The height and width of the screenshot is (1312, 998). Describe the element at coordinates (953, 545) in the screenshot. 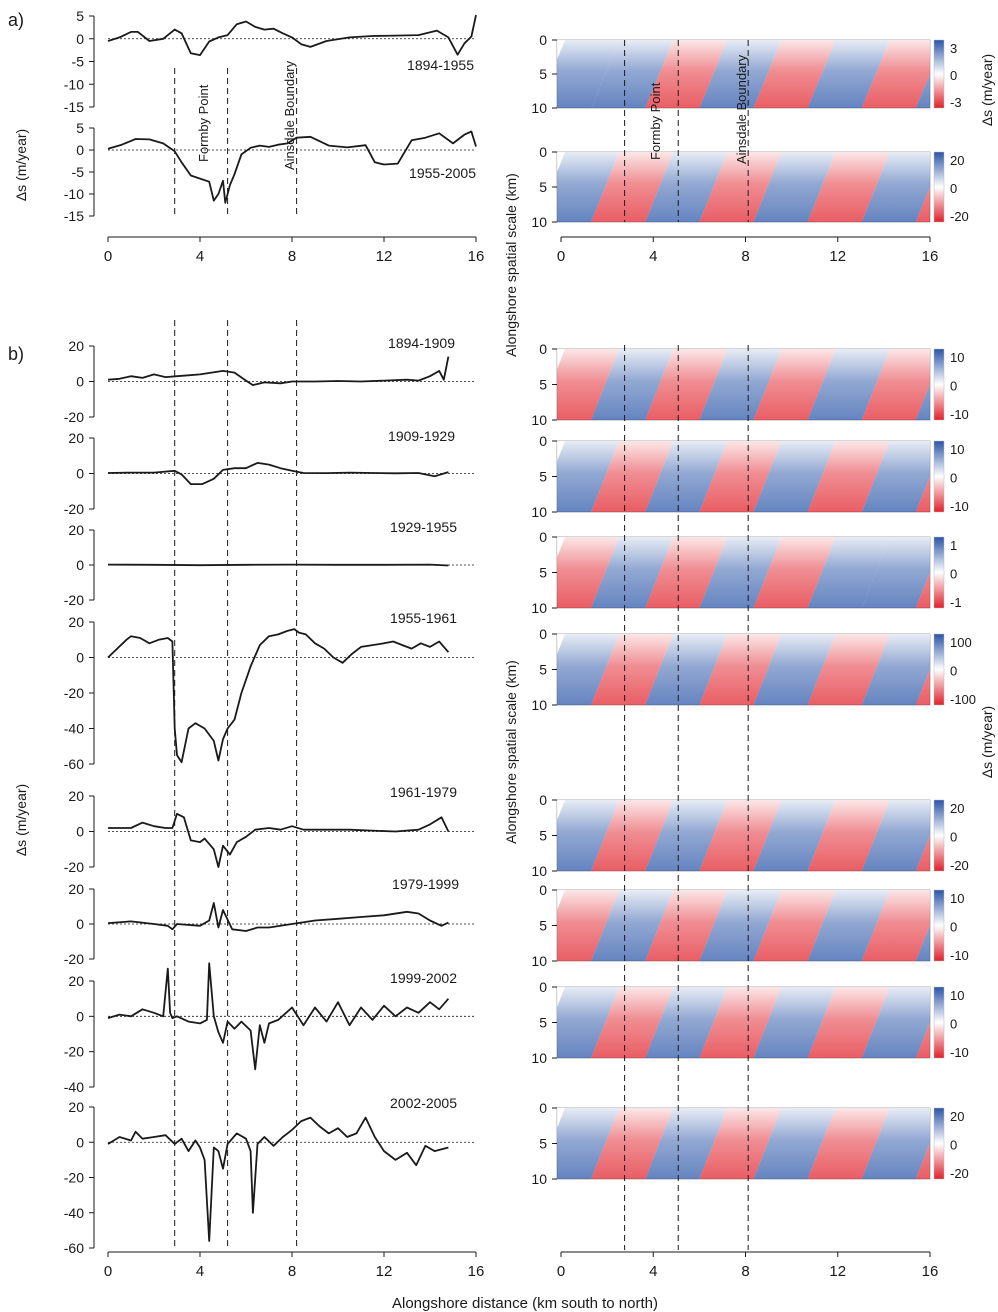

I see `colorbar-tick-label: 1` at that location.